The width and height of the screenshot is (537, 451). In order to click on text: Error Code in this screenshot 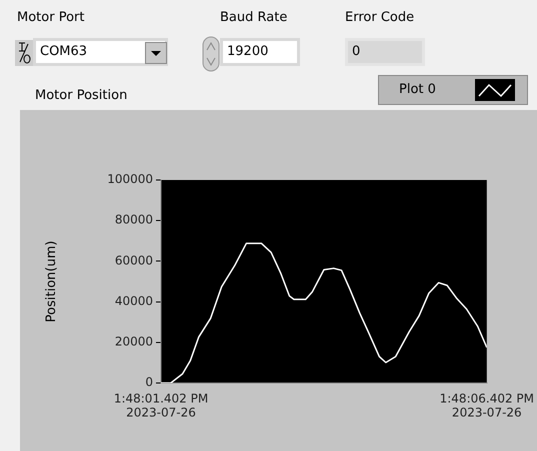, I will do `click(379, 17)`.